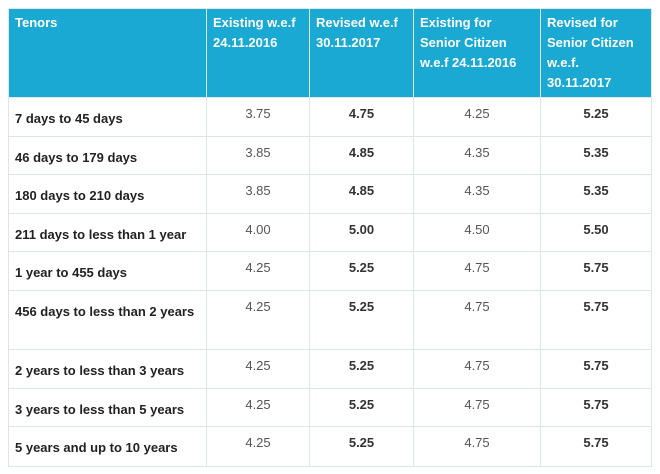 The image size is (660, 474). I want to click on tenor-cell: 1 year to 455 days, so click(107, 271).